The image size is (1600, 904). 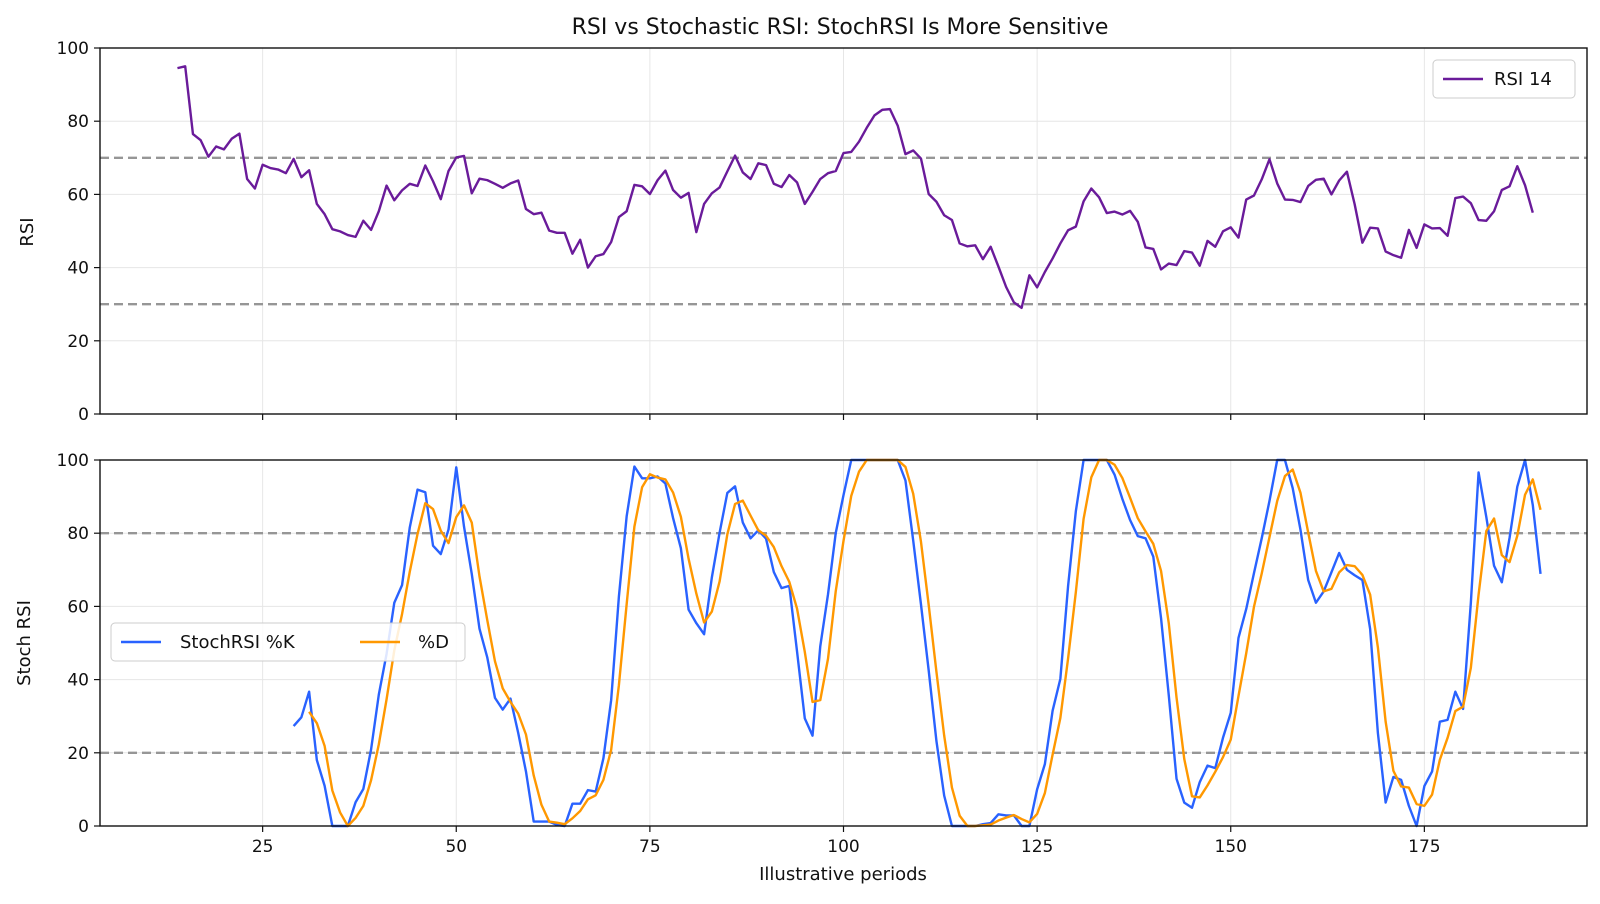 I want to click on x-tick-label: 100, so click(x=843, y=847).